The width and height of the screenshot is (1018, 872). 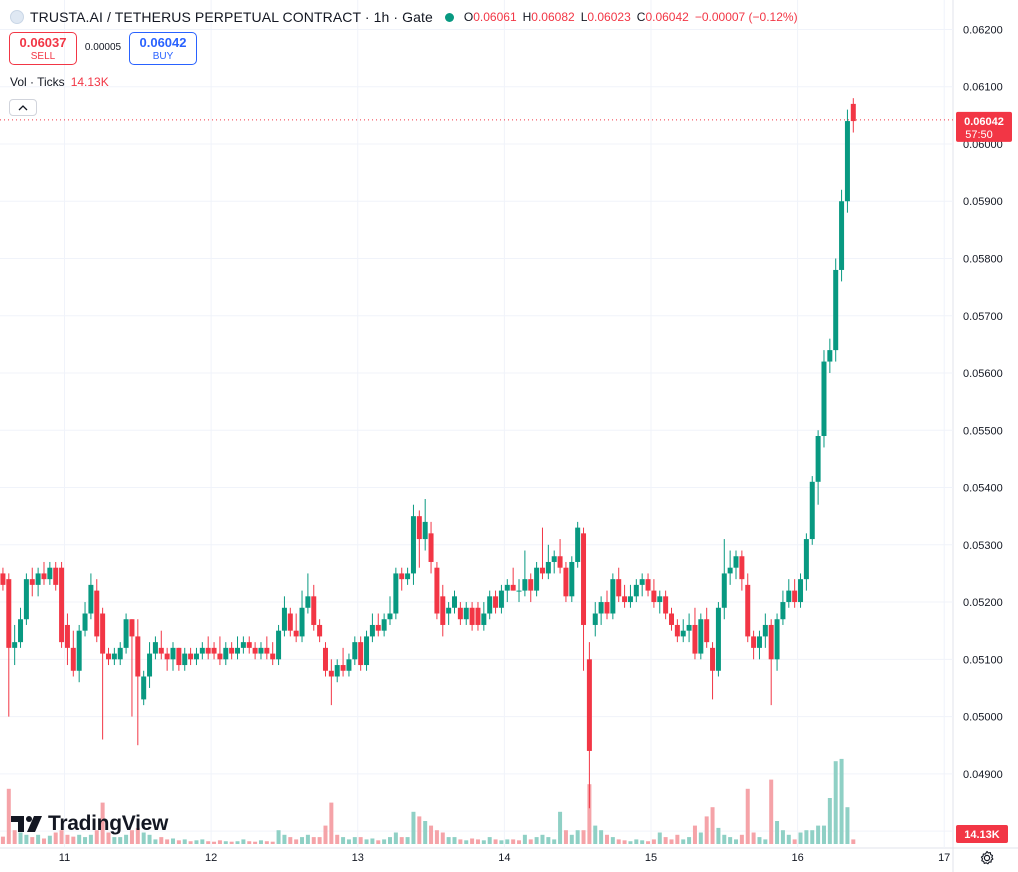 I want to click on price-tick-label: 0.05100, so click(x=983, y=660).